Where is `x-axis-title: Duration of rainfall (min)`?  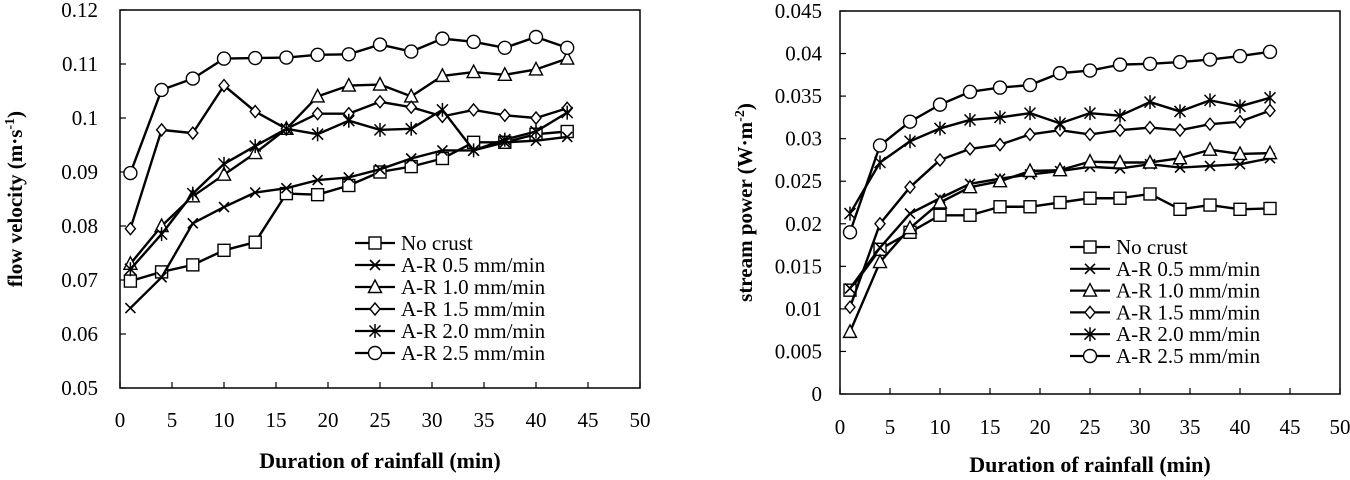
x-axis-title: Duration of rainfall (min) is located at coordinates (1089, 464).